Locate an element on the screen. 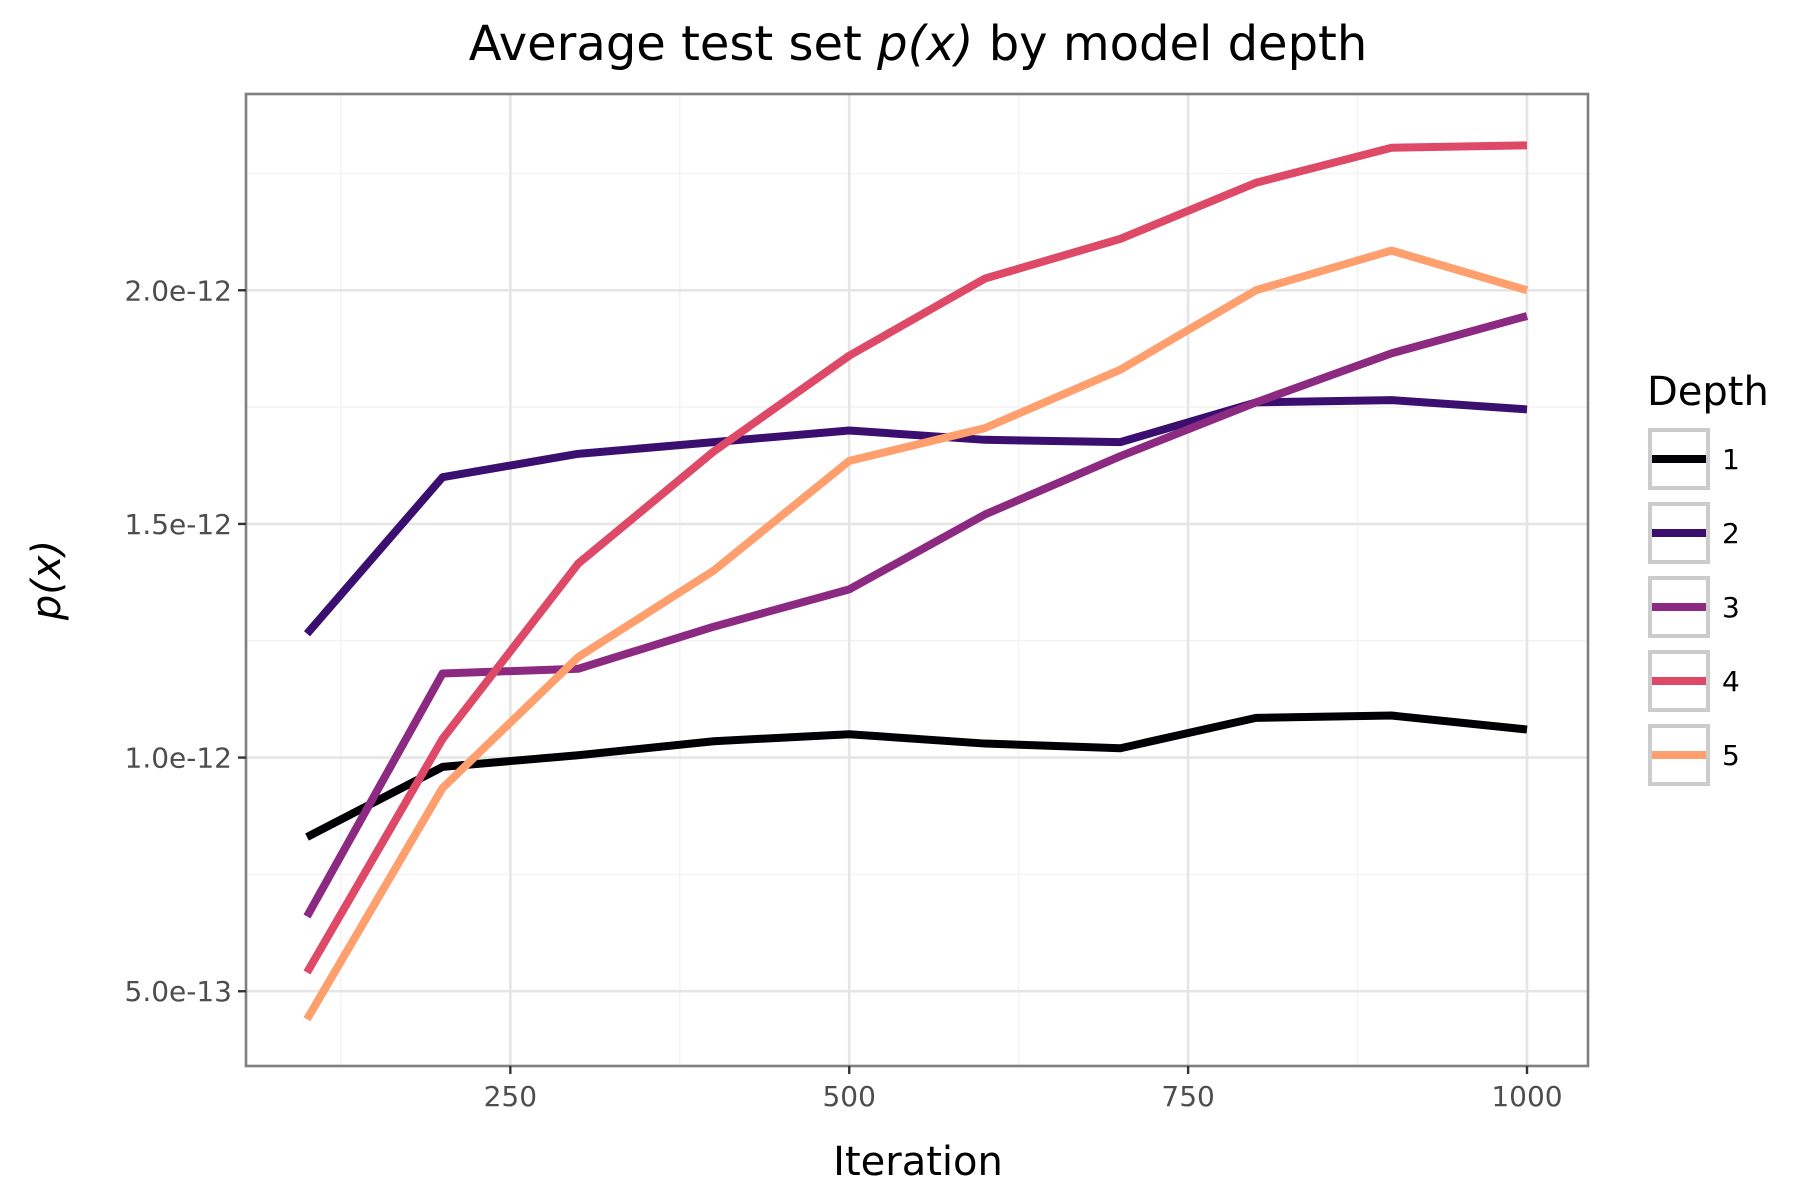 The image size is (1800, 1200). legend-label-depth-1: 1 is located at coordinates (1731, 459).